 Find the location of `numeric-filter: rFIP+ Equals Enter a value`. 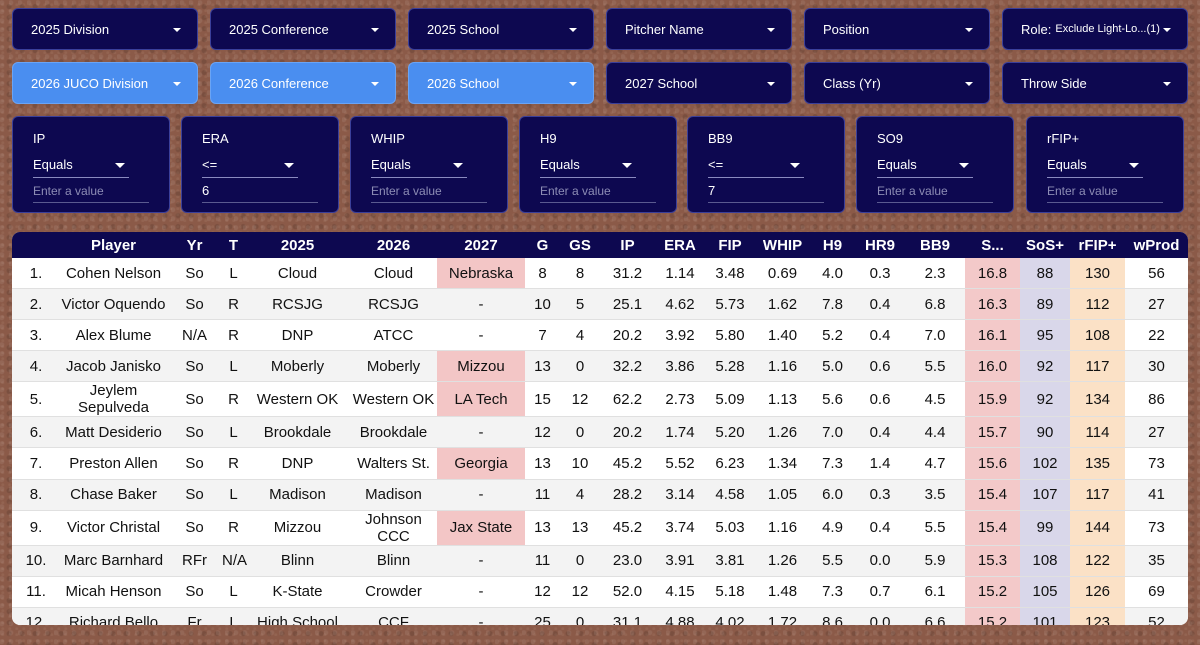

numeric-filter: rFIP+ Equals Enter a value is located at coordinates (1105, 164).